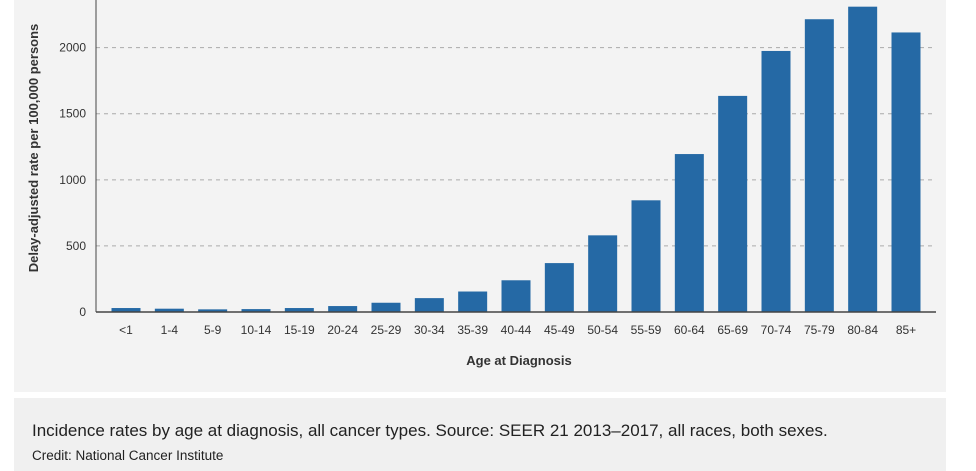 The height and width of the screenshot is (471, 976). What do you see at coordinates (906, 172) in the screenshot?
I see `bar-85+` at bounding box center [906, 172].